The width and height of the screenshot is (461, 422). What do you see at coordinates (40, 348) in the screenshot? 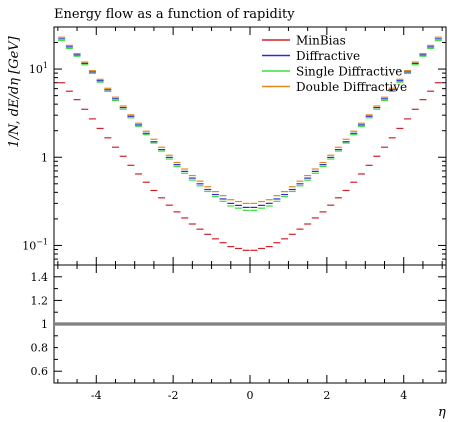
I see `ratio-tick-label: 0.8` at bounding box center [40, 348].